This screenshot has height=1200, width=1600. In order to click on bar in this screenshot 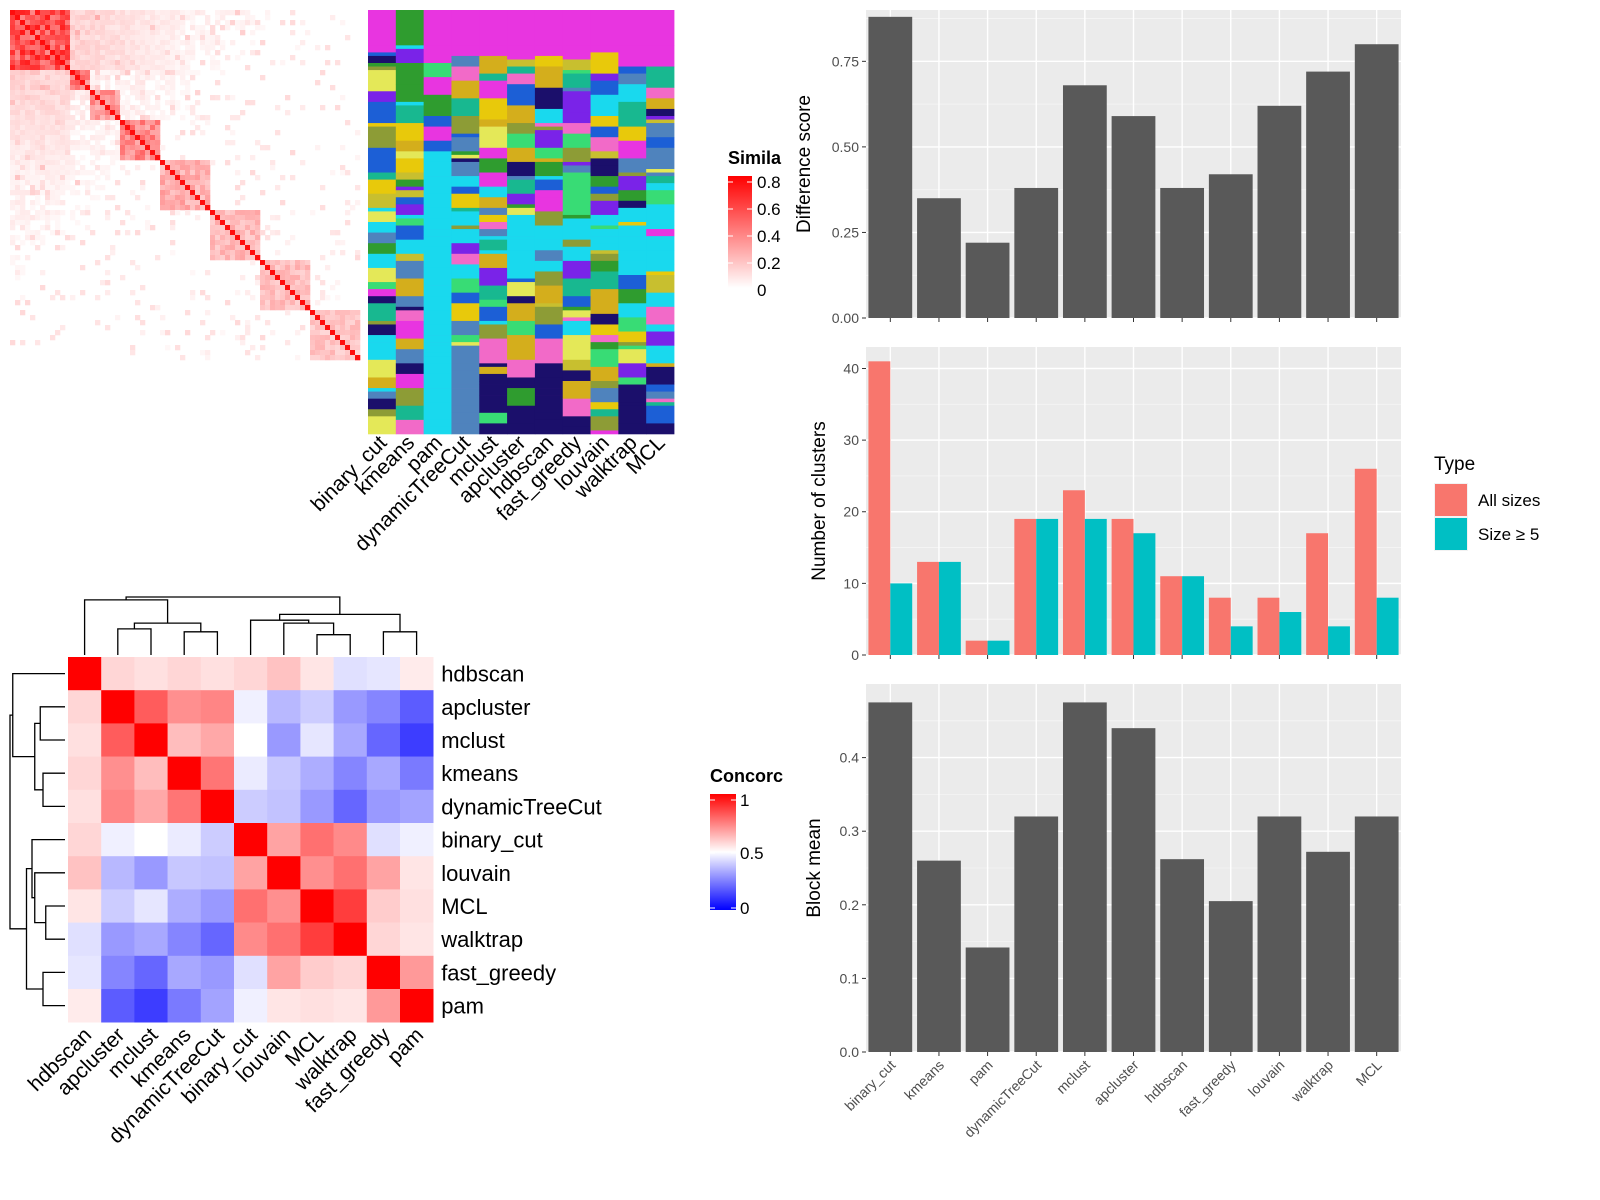, I will do `click(1084, 877)`.